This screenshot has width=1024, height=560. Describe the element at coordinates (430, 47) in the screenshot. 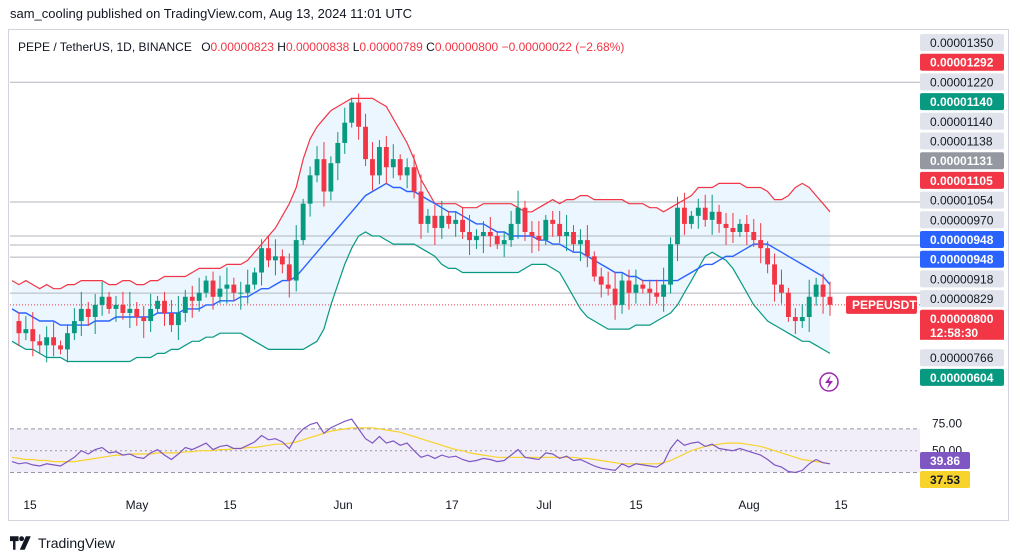

I see `close-label: C` at that location.